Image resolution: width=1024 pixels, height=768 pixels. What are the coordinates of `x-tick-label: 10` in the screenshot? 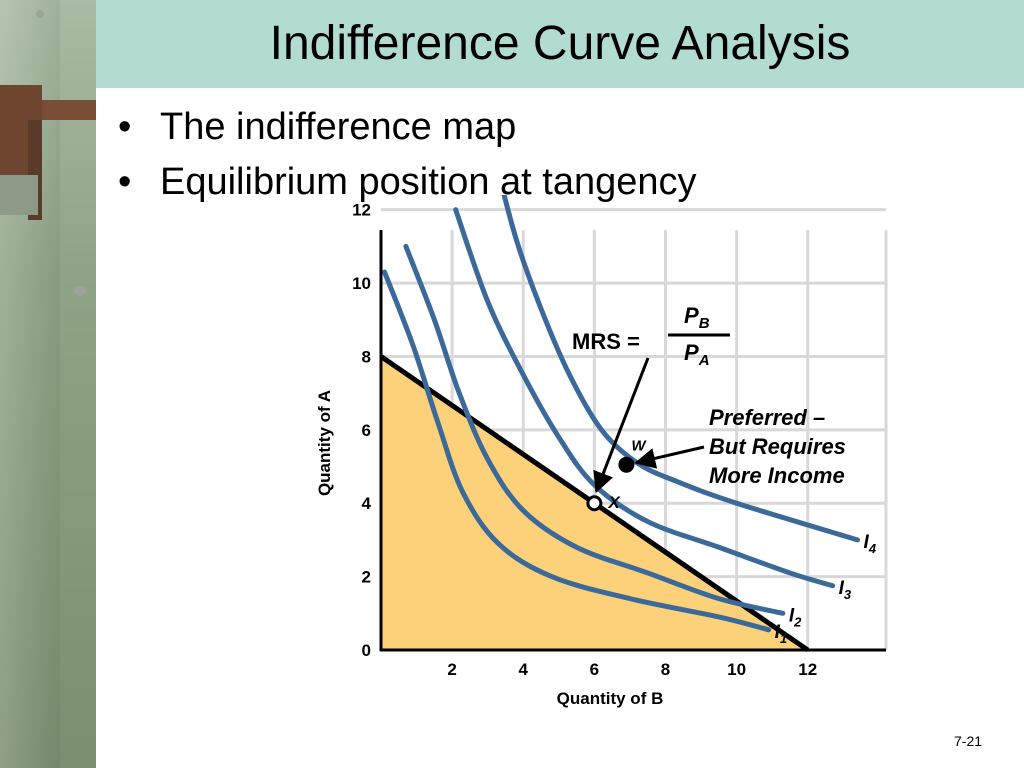 It's located at (736, 669).